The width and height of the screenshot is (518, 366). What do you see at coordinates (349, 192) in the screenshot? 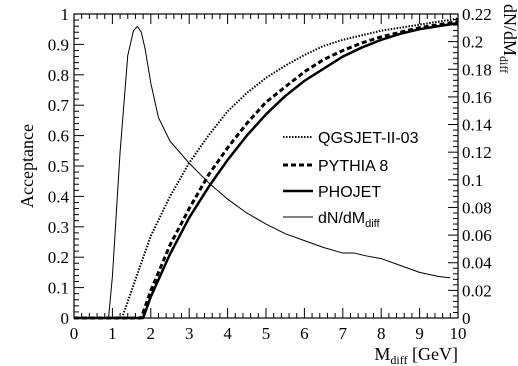
I see `legend-label-phojet: PHOJET` at bounding box center [349, 192].